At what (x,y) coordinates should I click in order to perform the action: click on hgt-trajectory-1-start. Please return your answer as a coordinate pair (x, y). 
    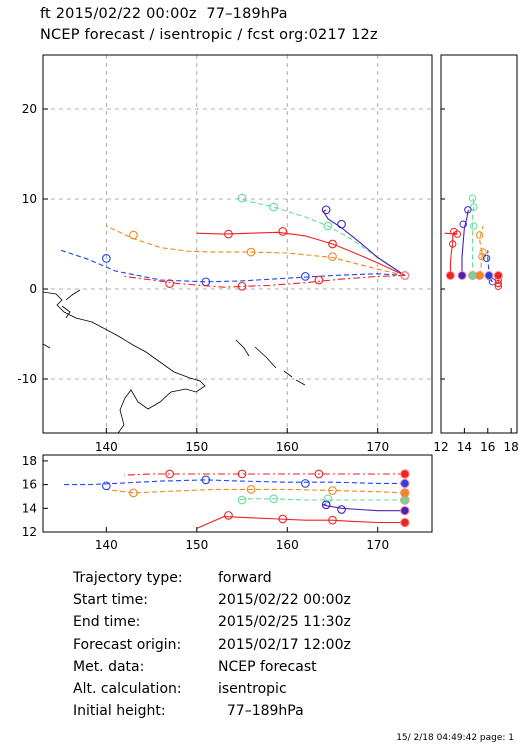
    Looking at the image, I should click on (405, 510).